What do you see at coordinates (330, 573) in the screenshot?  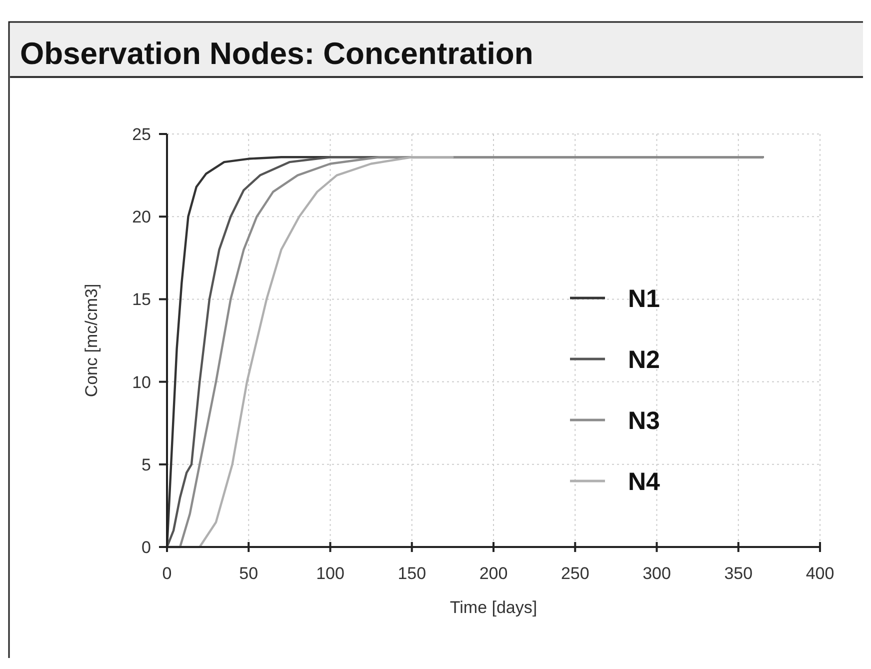 I see `x-tick-label: 100` at bounding box center [330, 573].